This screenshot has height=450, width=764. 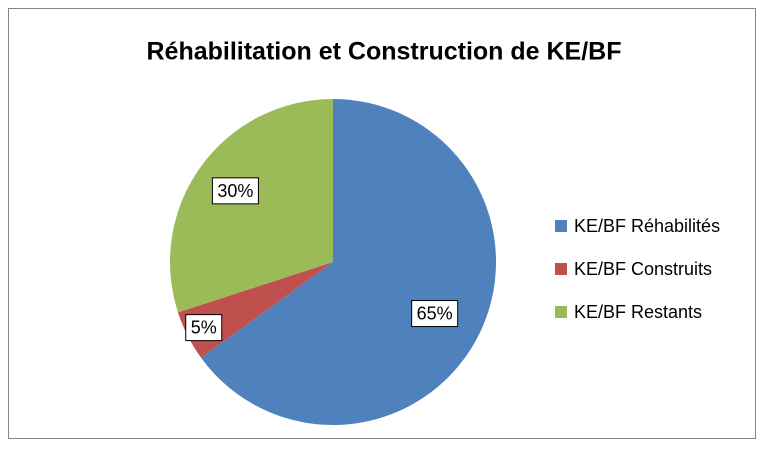 I want to click on legend-label: KE/BF Construits, so click(x=643, y=269).